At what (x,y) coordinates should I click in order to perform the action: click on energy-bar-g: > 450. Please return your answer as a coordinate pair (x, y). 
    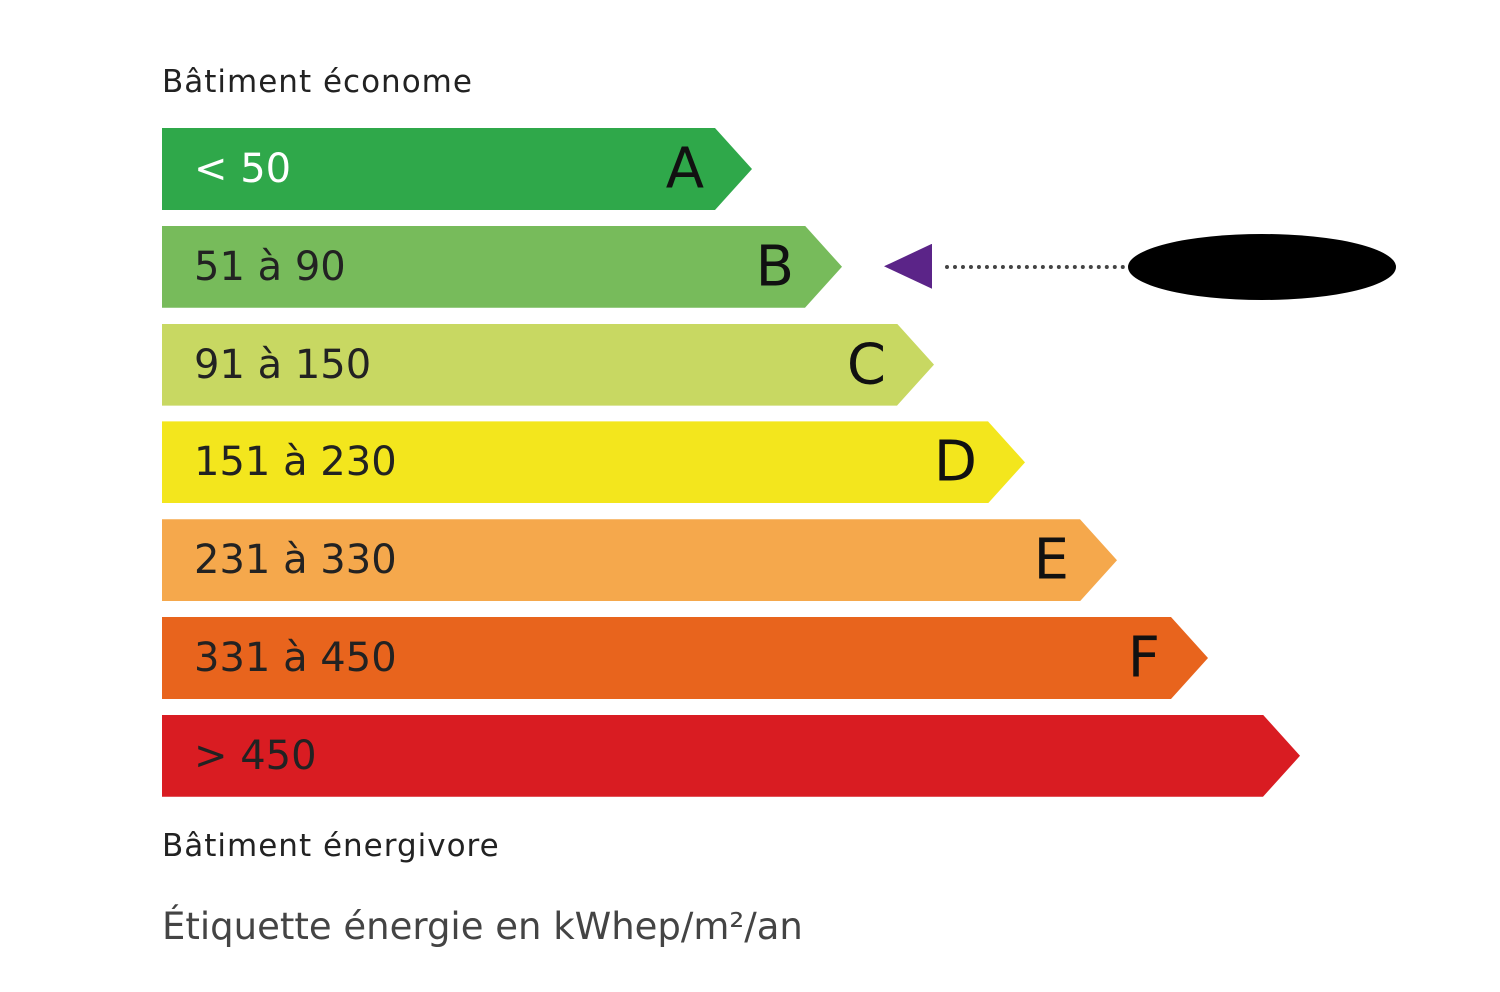
    Looking at the image, I should click on (731, 756).